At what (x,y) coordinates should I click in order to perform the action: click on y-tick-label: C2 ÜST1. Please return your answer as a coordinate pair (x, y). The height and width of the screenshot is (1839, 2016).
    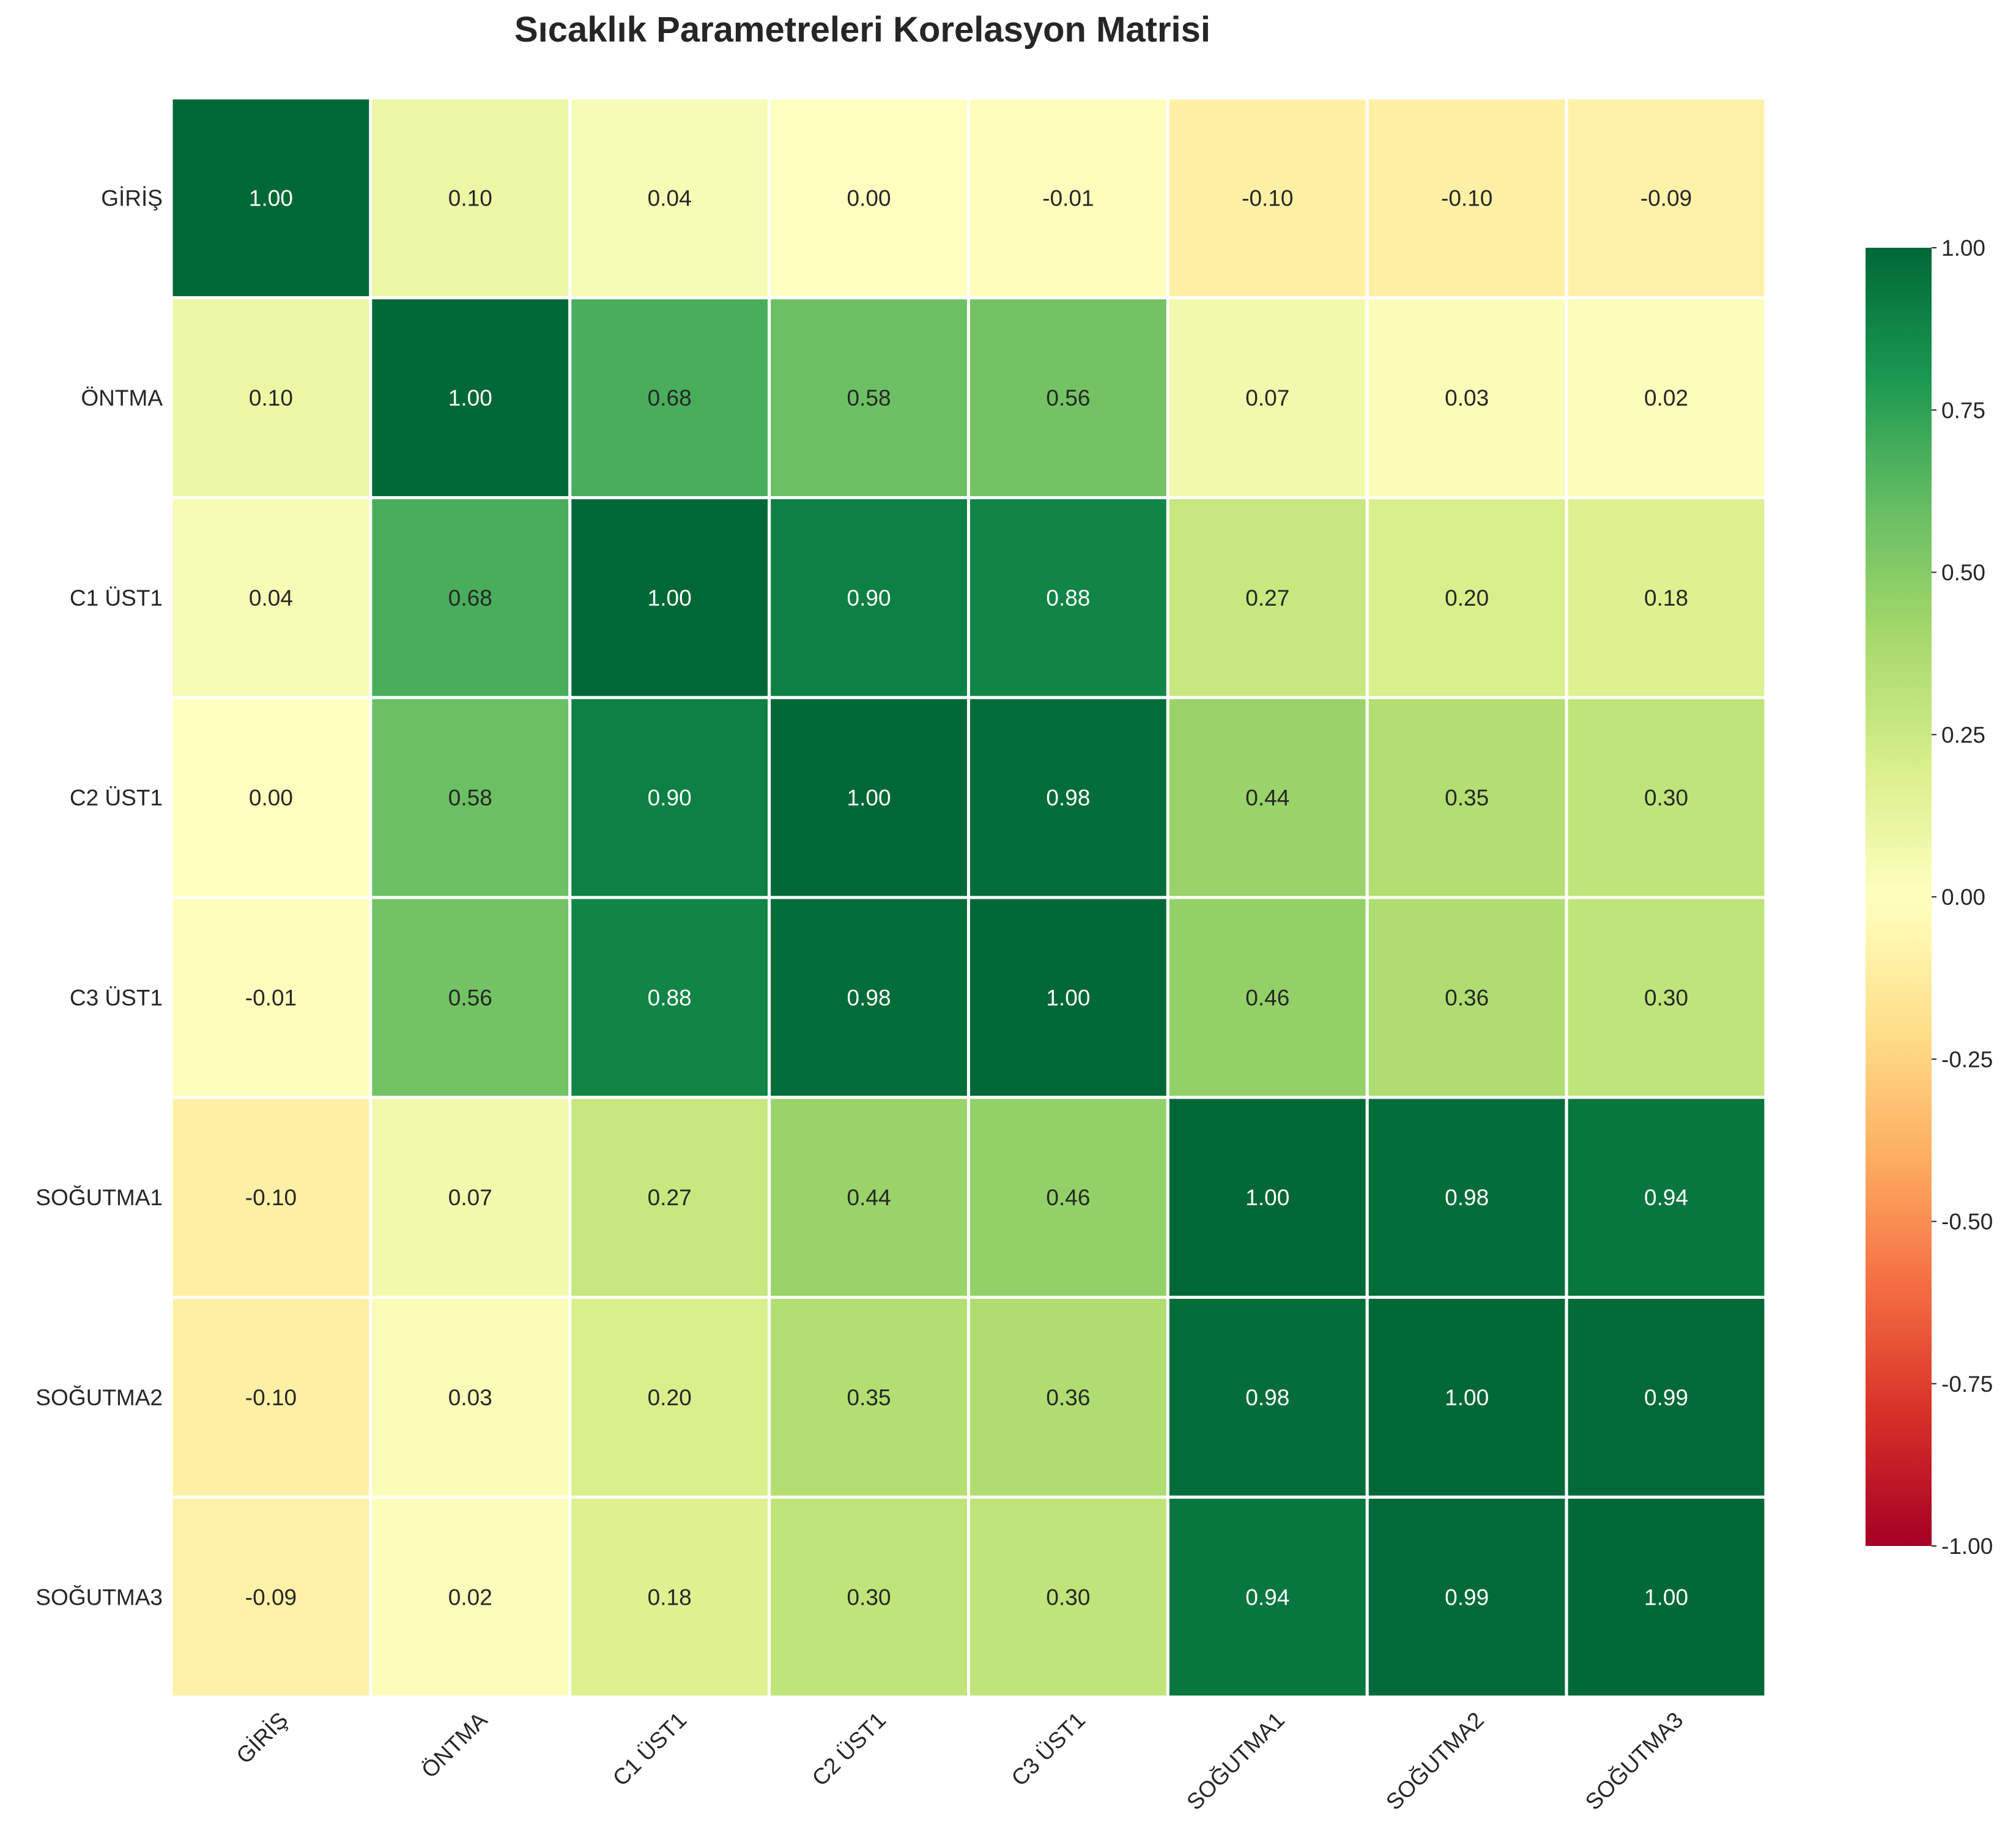
    Looking at the image, I should click on (116, 798).